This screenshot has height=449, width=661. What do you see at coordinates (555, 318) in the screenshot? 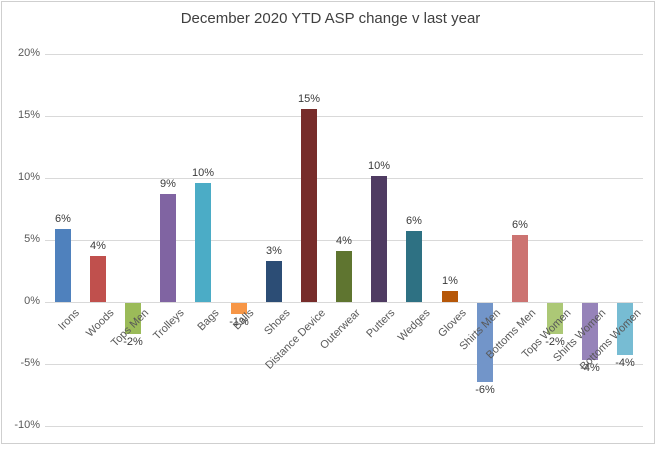
I see `bar-tops-women` at bounding box center [555, 318].